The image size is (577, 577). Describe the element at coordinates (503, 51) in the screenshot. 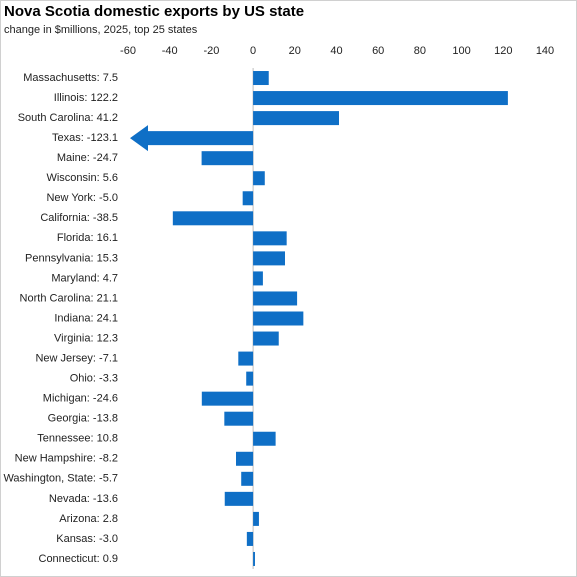

I see `x-tick-label: 120` at that location.